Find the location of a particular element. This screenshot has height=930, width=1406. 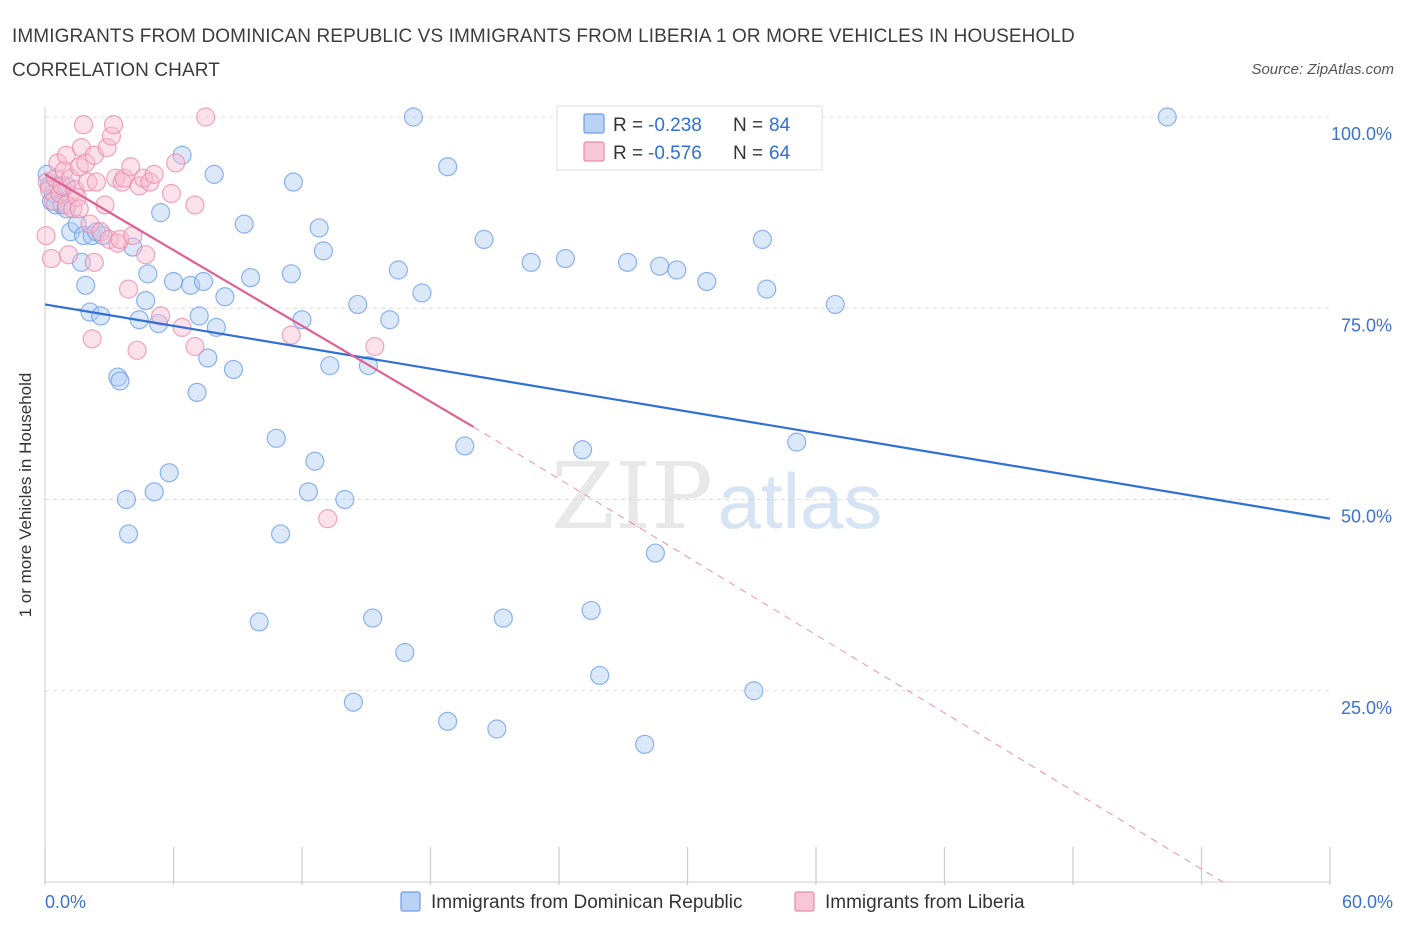

legend-swatch-liberia is located at coordinates (804, 901).